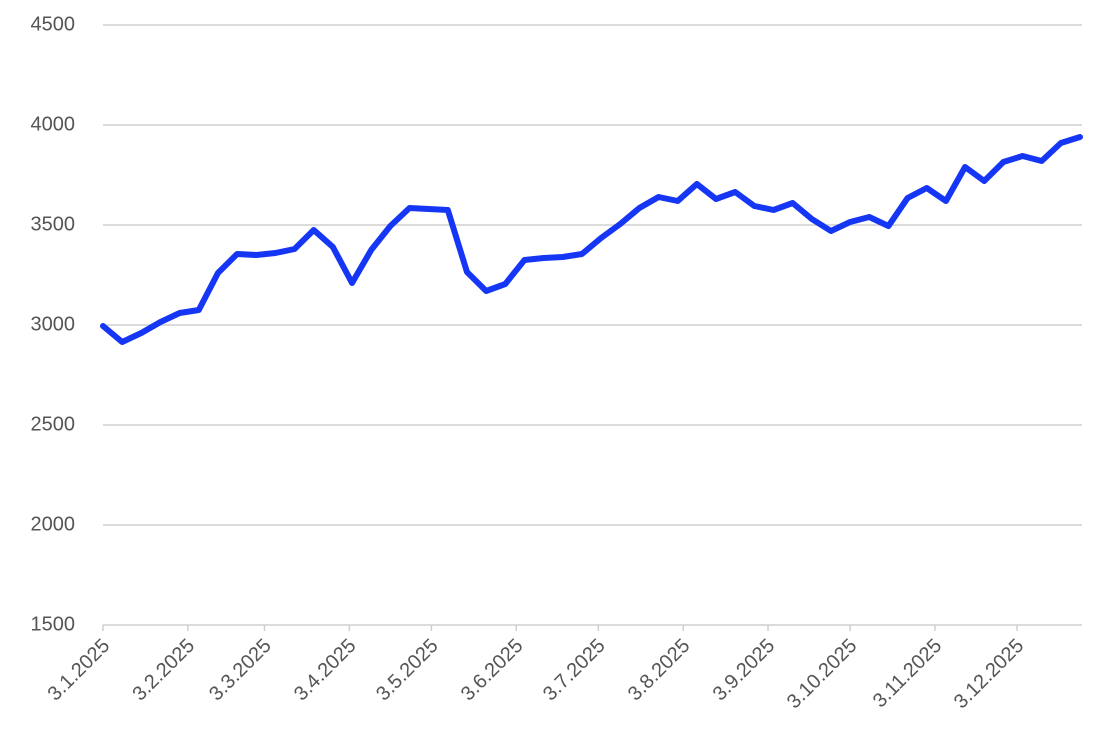 The image size is (1106, 746). I want to click on x-tick-label: 3.10.2025, so click(822, 674).